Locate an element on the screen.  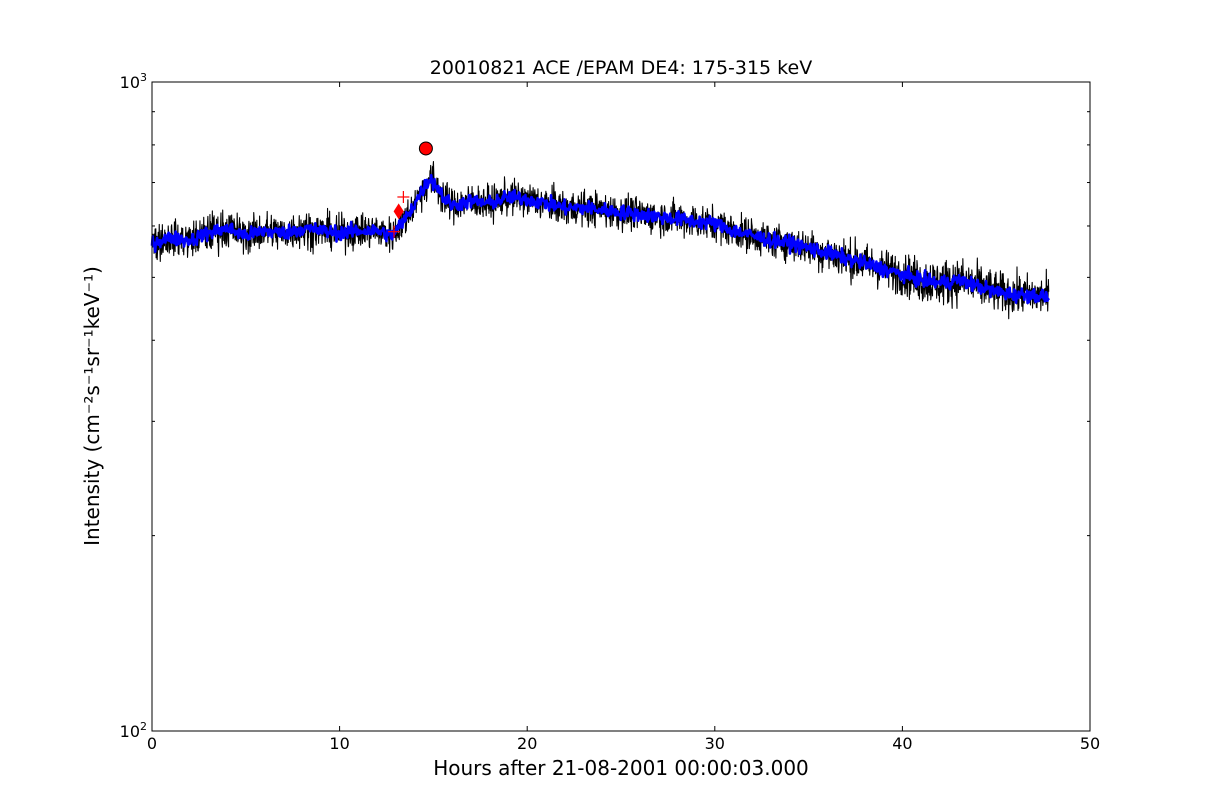
series-line-smoothed is located at coordinates (600, 239).